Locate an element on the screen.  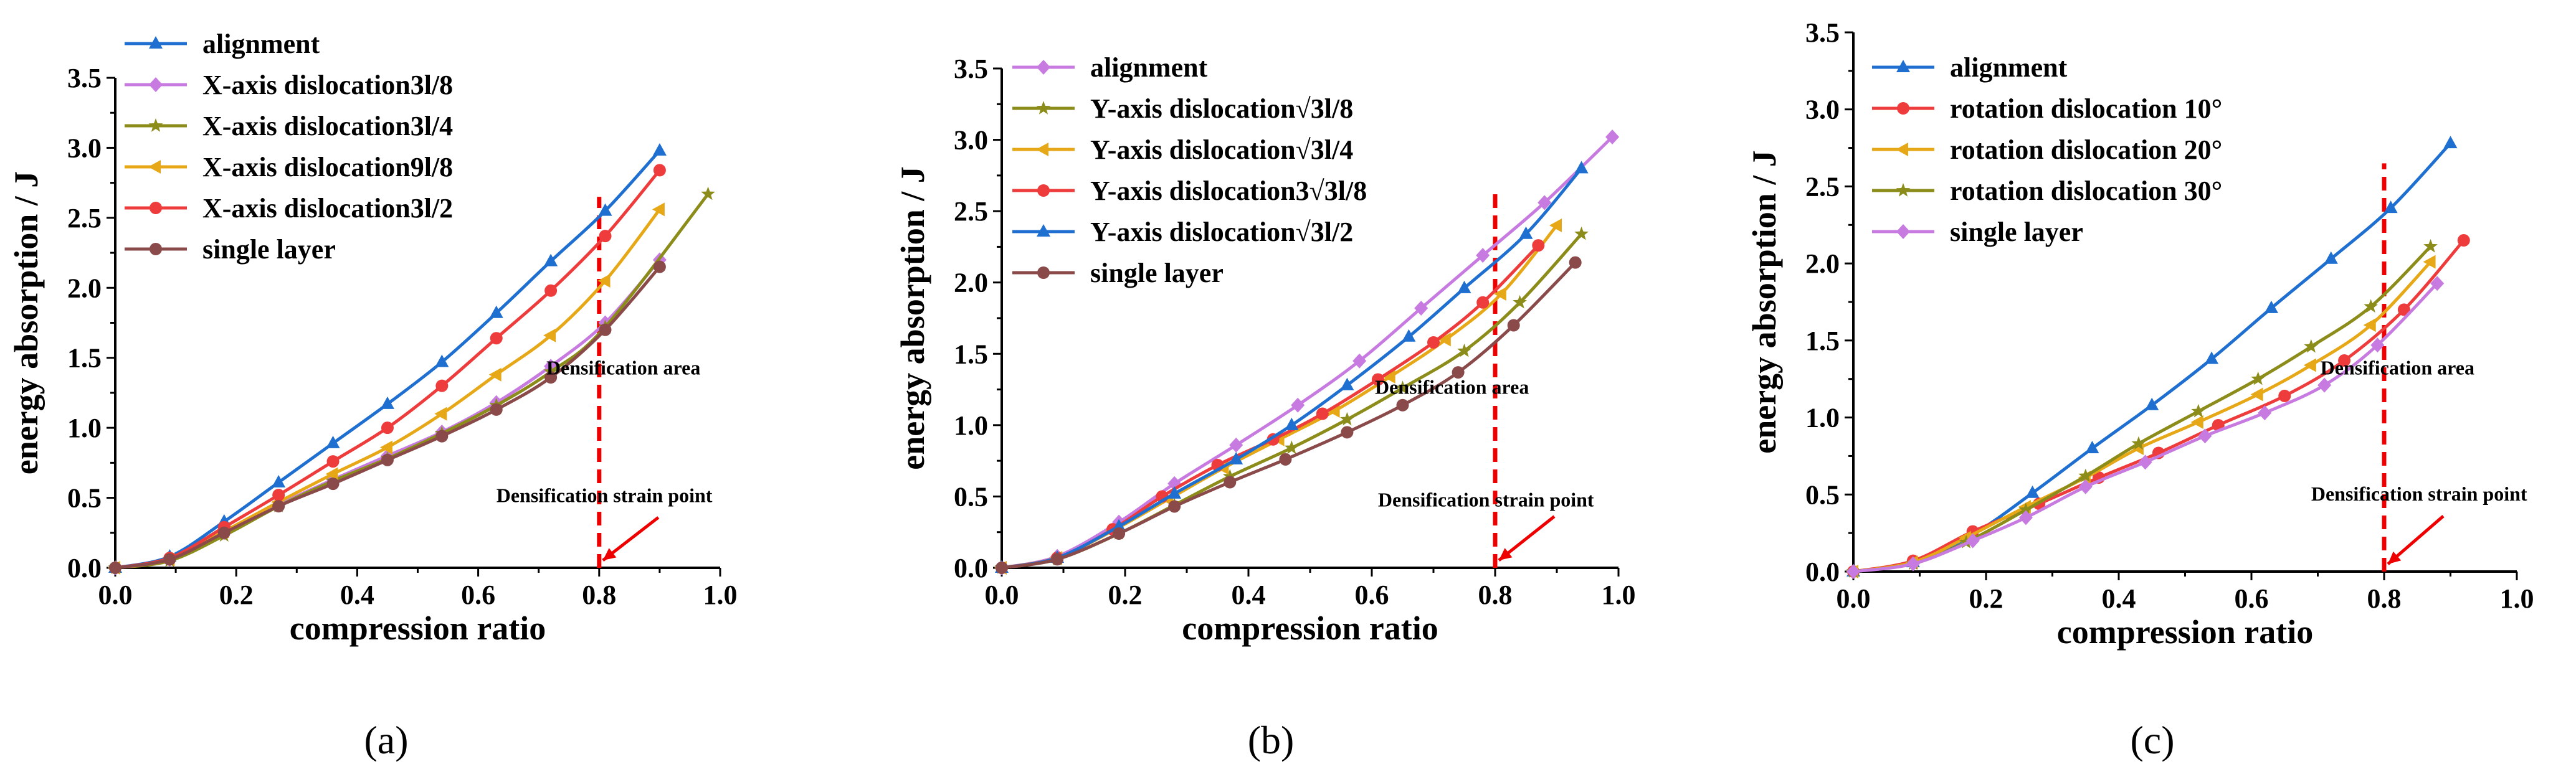
legend-item: X-axis dislocation3l/8 is located at coordinates (289, 85).